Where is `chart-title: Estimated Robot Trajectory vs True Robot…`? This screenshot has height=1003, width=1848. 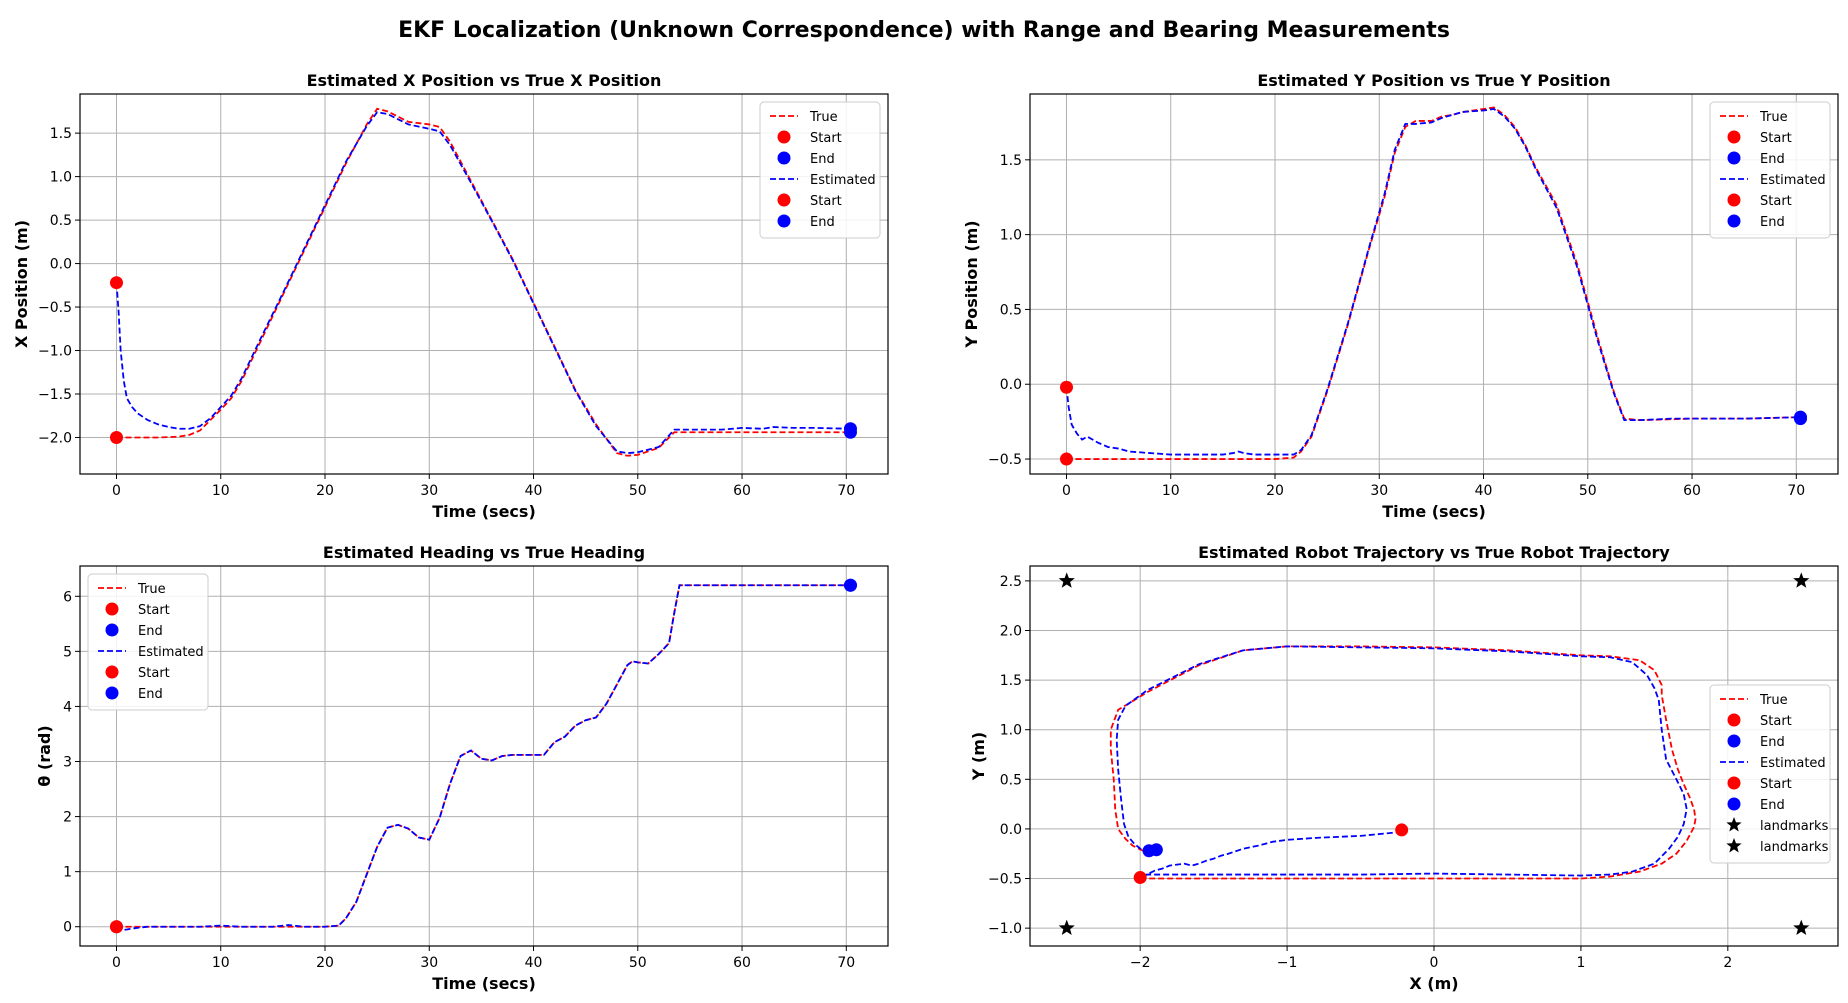 chart-title: Estimated Robot Trajectory vs True Robot… is located at coordinates (1434, 552).